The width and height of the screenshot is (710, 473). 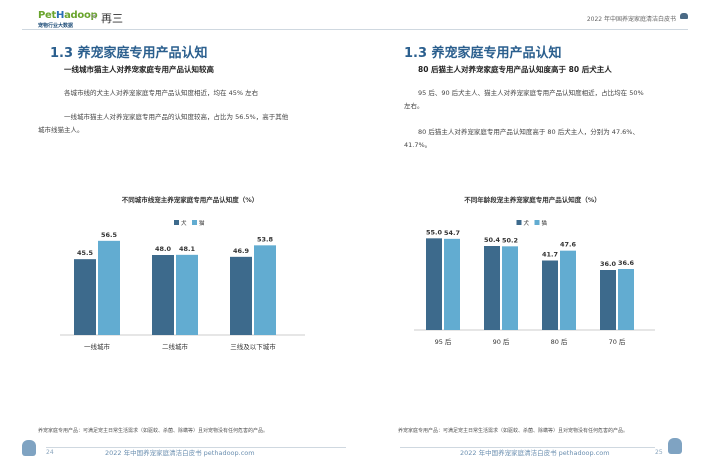 I want to click on value-label-0-2: 46.9, so click(x=241, y=251).